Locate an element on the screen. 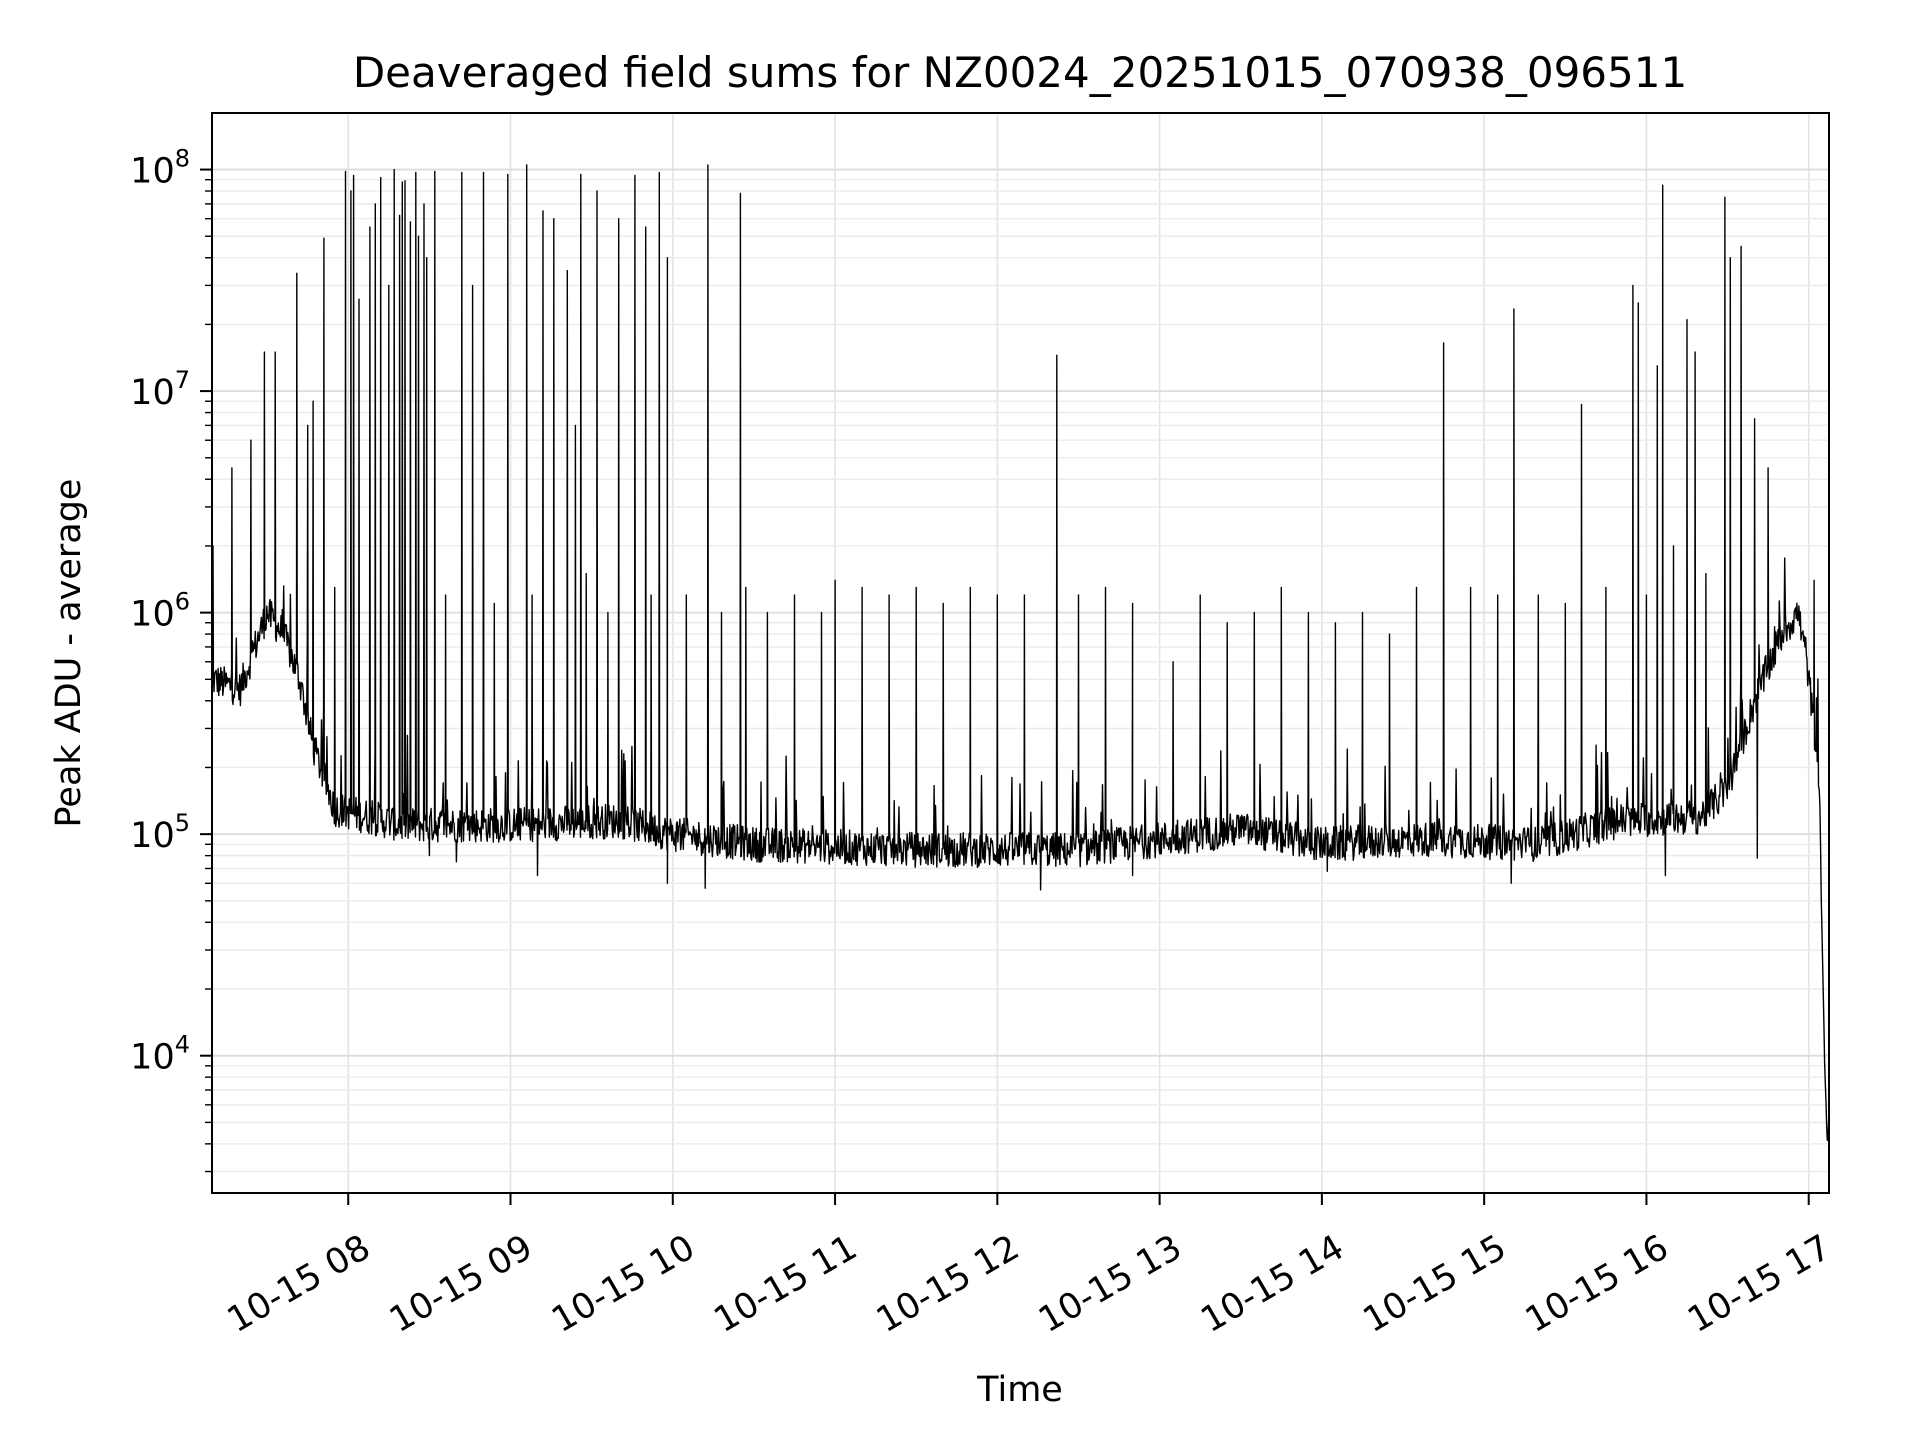 This screenshot has height=1440, width=1920. y-tick-label: 10⁶ is located at coordinates (160, 611).